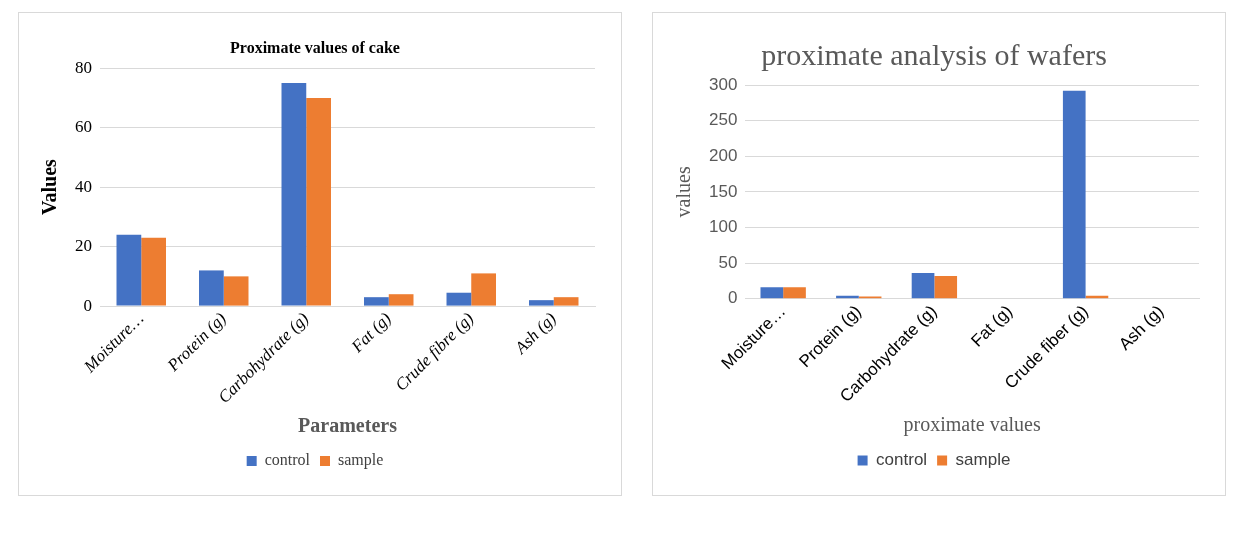 The width and height of the screenshot is (1247, 550). I want to click on y-tick-label: 80, so click(83, 67).